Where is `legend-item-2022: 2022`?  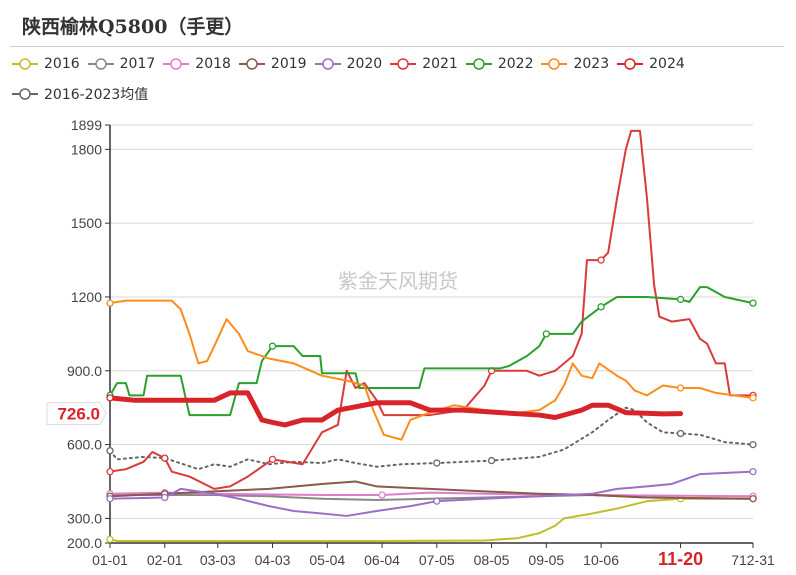 legend-item-2022: 2022 is located at coordinates (499, 64).